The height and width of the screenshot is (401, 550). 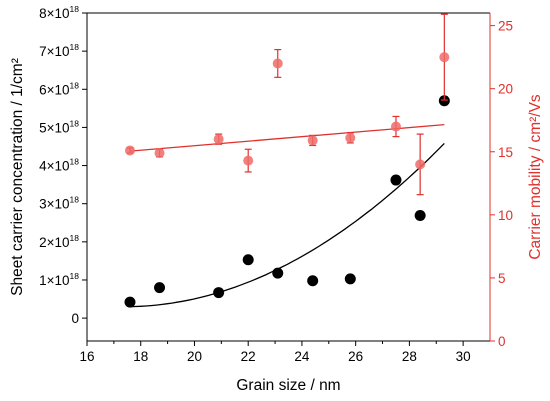 I want to click on y-left-tick-label: 3×10¹⁸, so click(x=59, y=203).